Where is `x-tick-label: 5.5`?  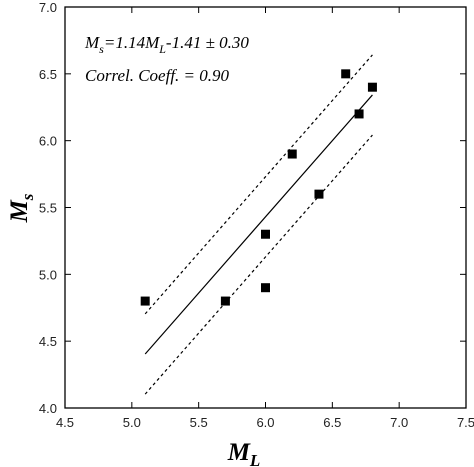
x-tick-label: 5.5 is located at coordinates (199, 422).